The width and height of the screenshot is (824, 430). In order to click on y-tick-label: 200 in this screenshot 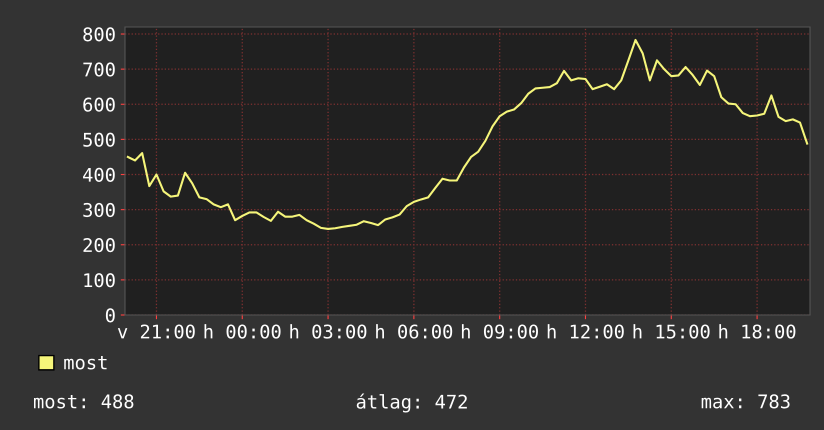, I will do `click(99, 245)`.